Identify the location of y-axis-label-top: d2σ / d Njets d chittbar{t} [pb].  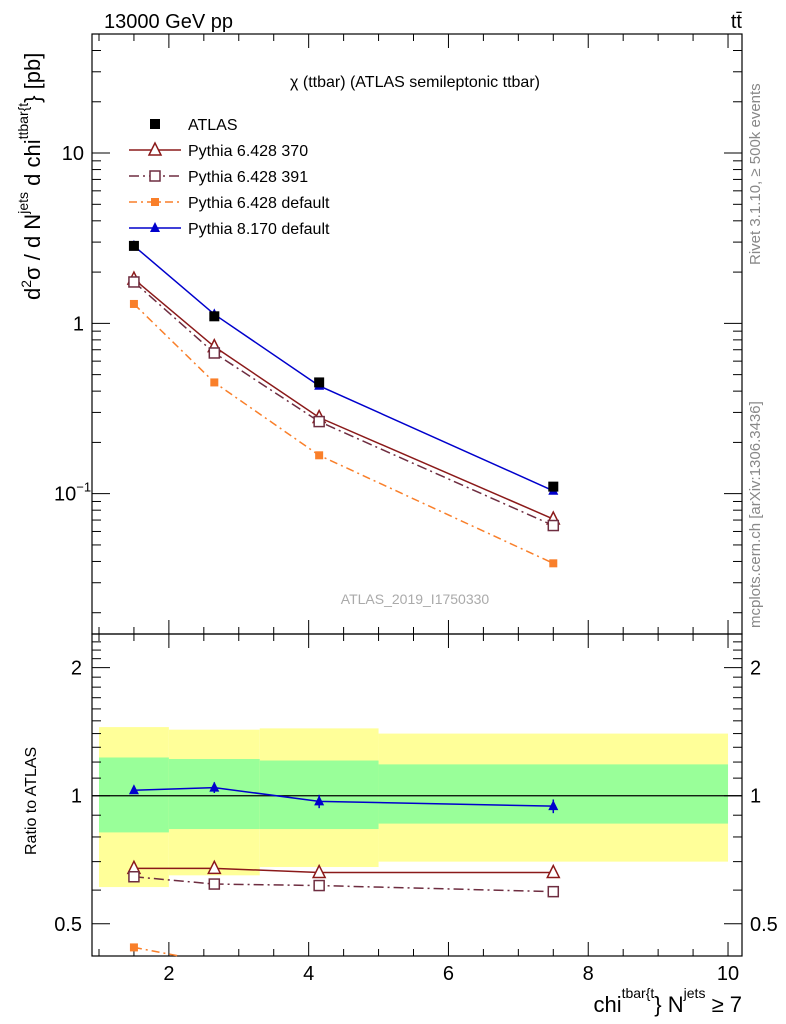
(30, 176).